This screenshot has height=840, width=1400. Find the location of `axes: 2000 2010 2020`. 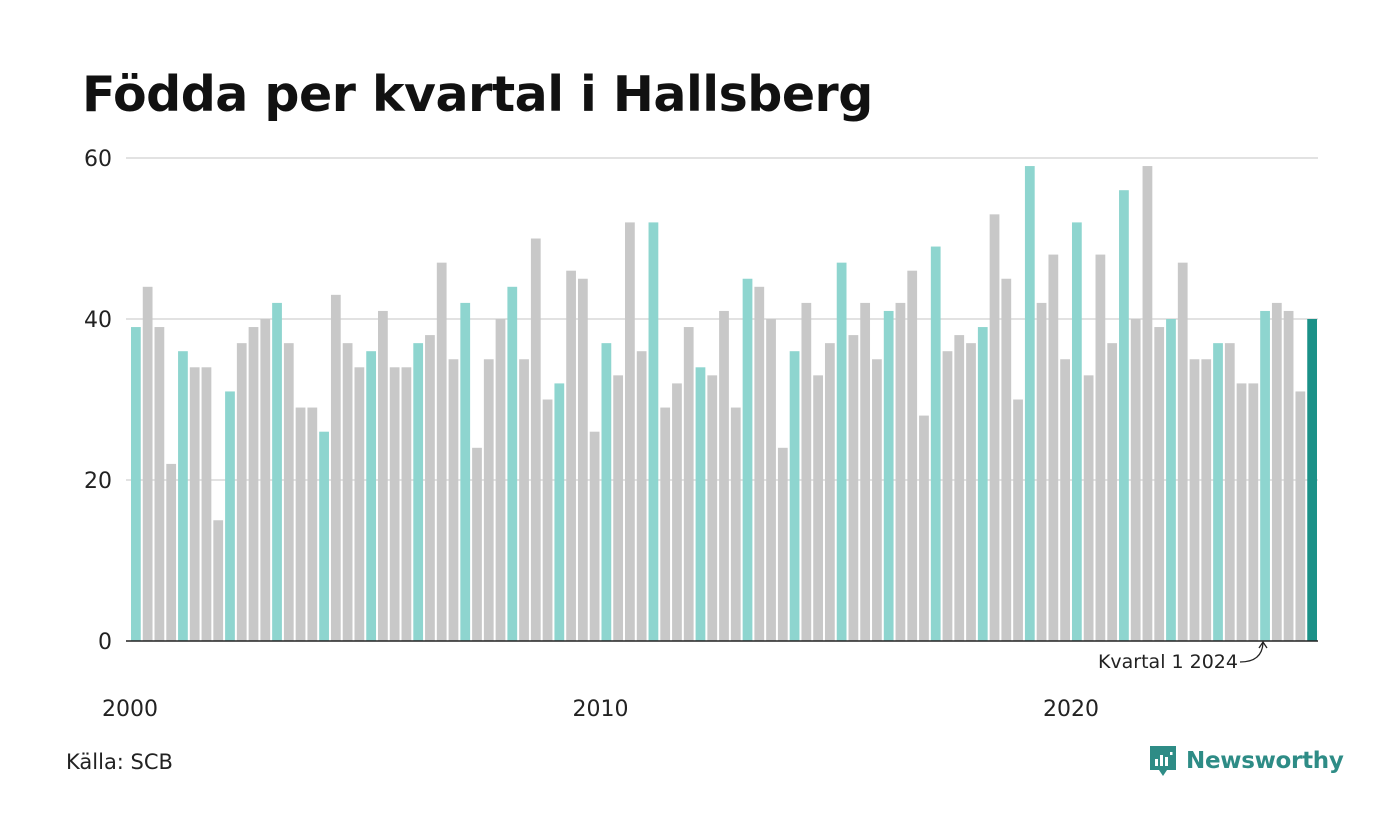

axes: 2000 2010 2020 is located at coordinates (710, 681).